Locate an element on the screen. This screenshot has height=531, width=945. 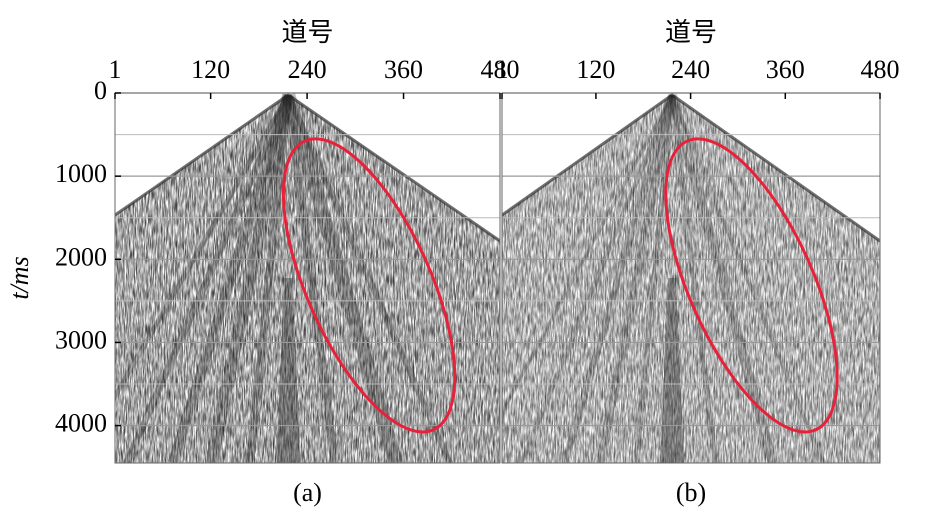
y-axis-title: t/ms is located at coordinates (19, 277).